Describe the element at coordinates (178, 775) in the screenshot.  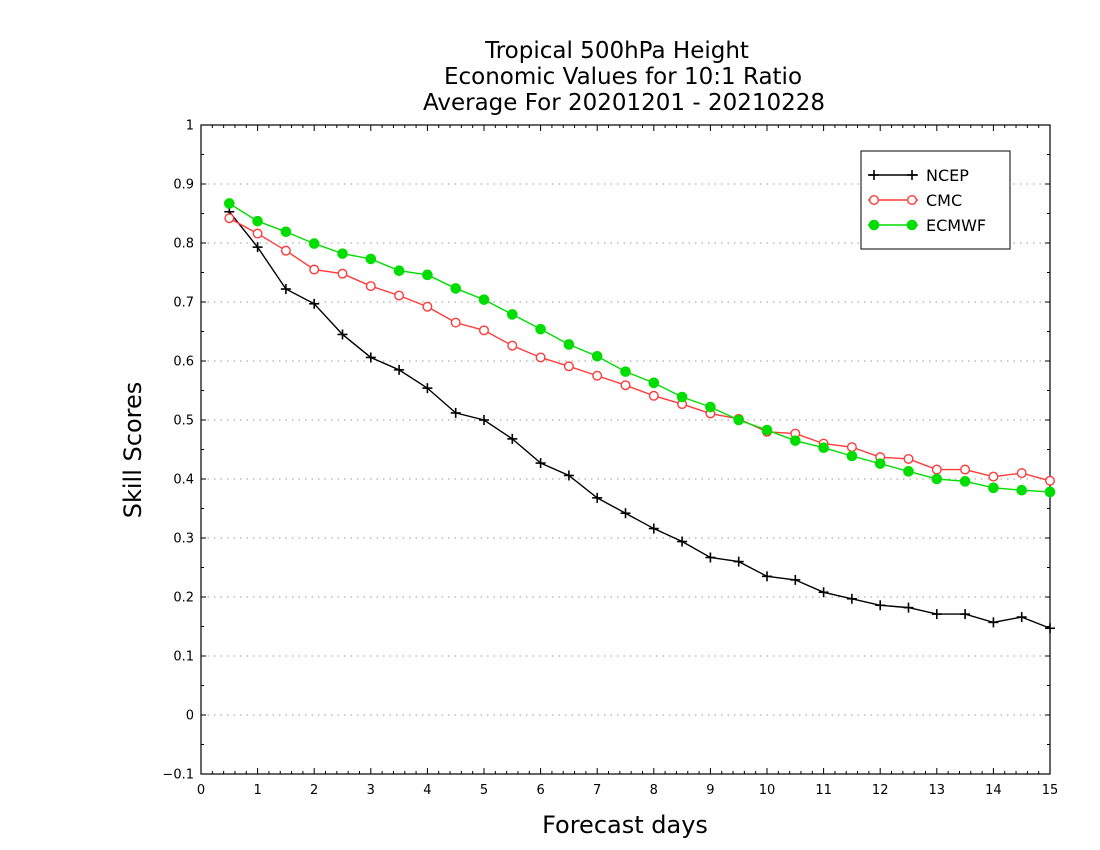
I see `y-tick-label: −0.1` at that location.